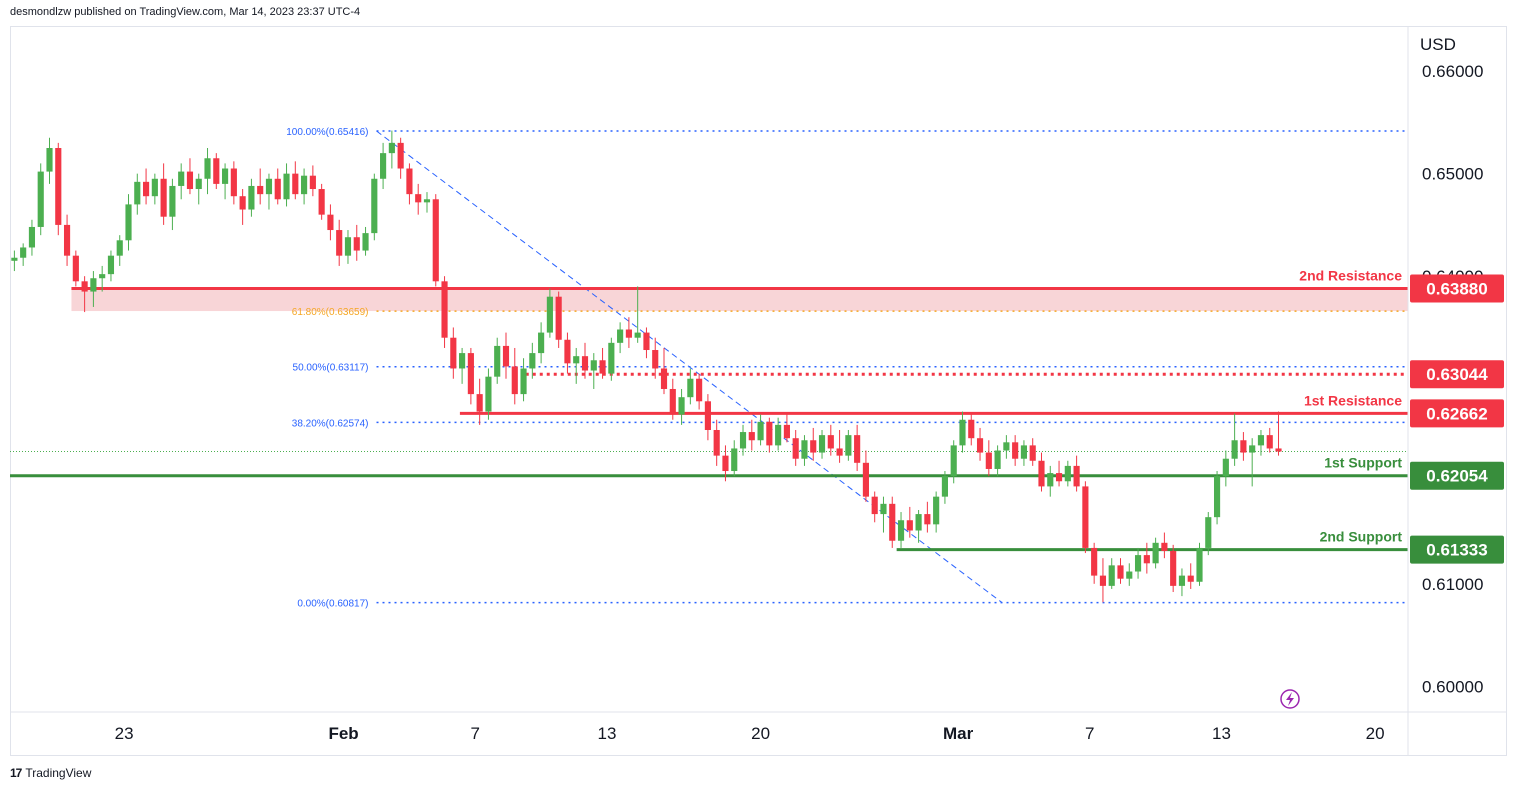  Describe the element at coordinates (1452, 71) in the screenshot. I see `price-tick-label: 0.66000` at that location.